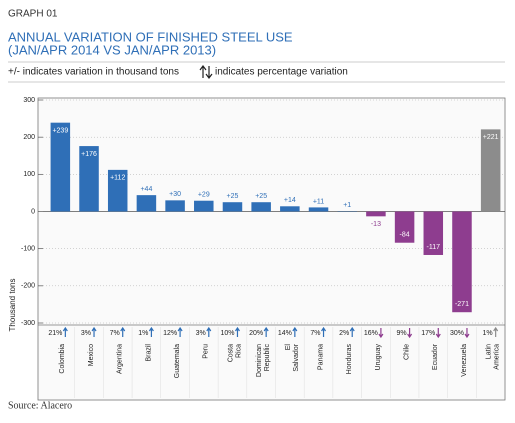 This screenshot has height=423, width=515. Describe the element at coordinates (40, 405) in the screenshot. I see `source: Source: Alacero` at that location.